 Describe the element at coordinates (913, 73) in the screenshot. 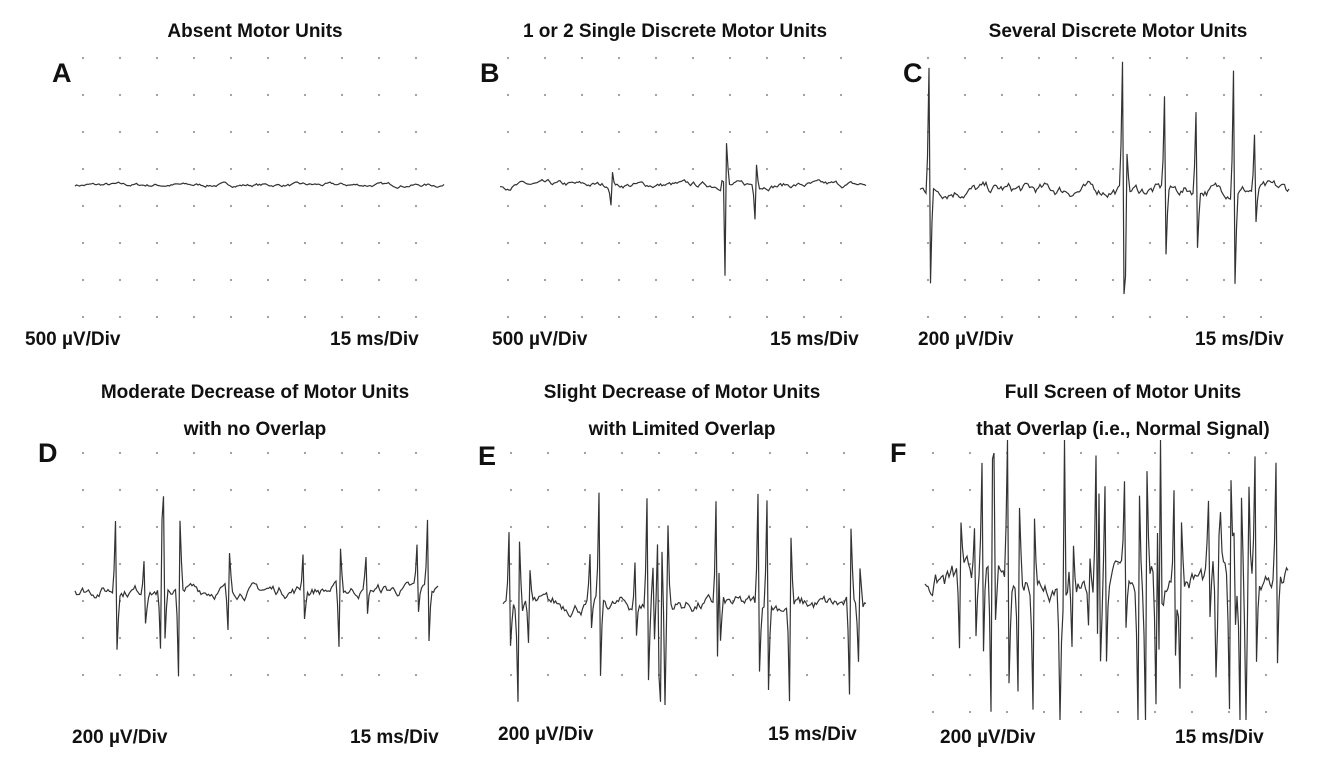

I see `panel-letter: C` at that location.